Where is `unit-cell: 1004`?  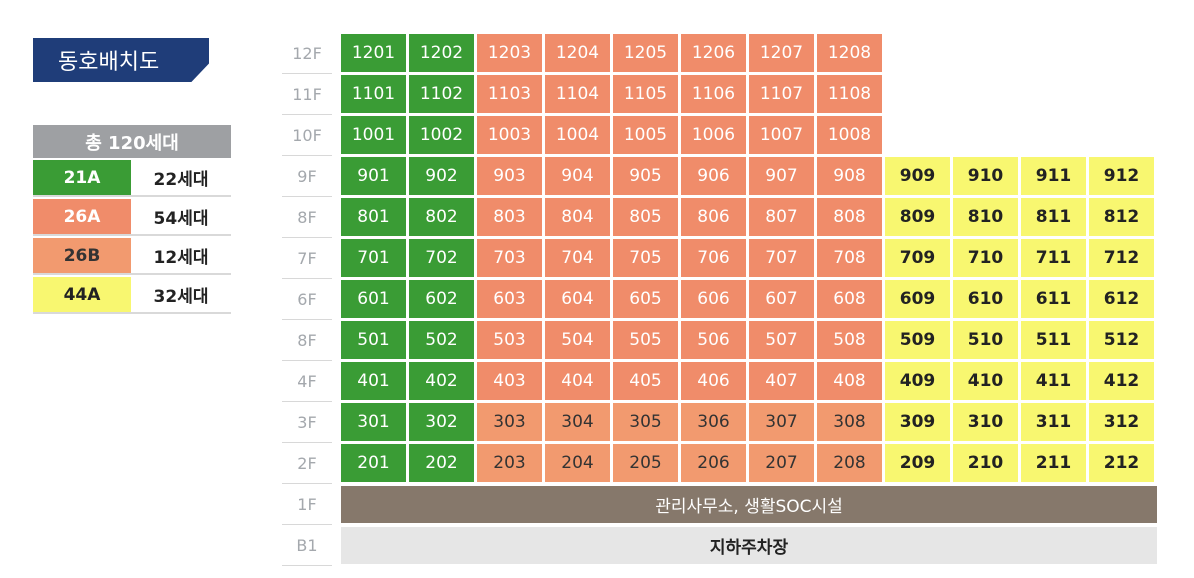 unit-cell: 1004 is located at coordinates (577, 135).